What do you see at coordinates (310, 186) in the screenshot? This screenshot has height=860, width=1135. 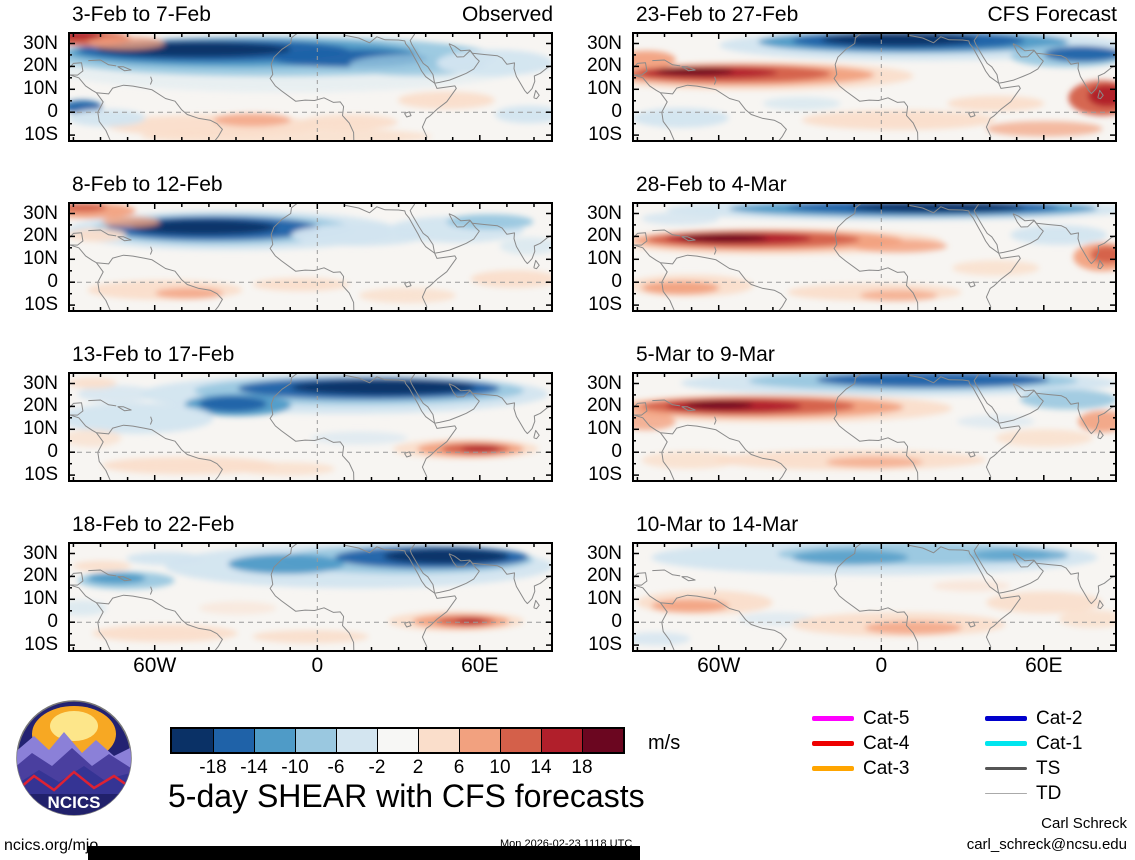 I see `panel-header: 8-Feb to 12-Feb` at bounding box center [310, 186].